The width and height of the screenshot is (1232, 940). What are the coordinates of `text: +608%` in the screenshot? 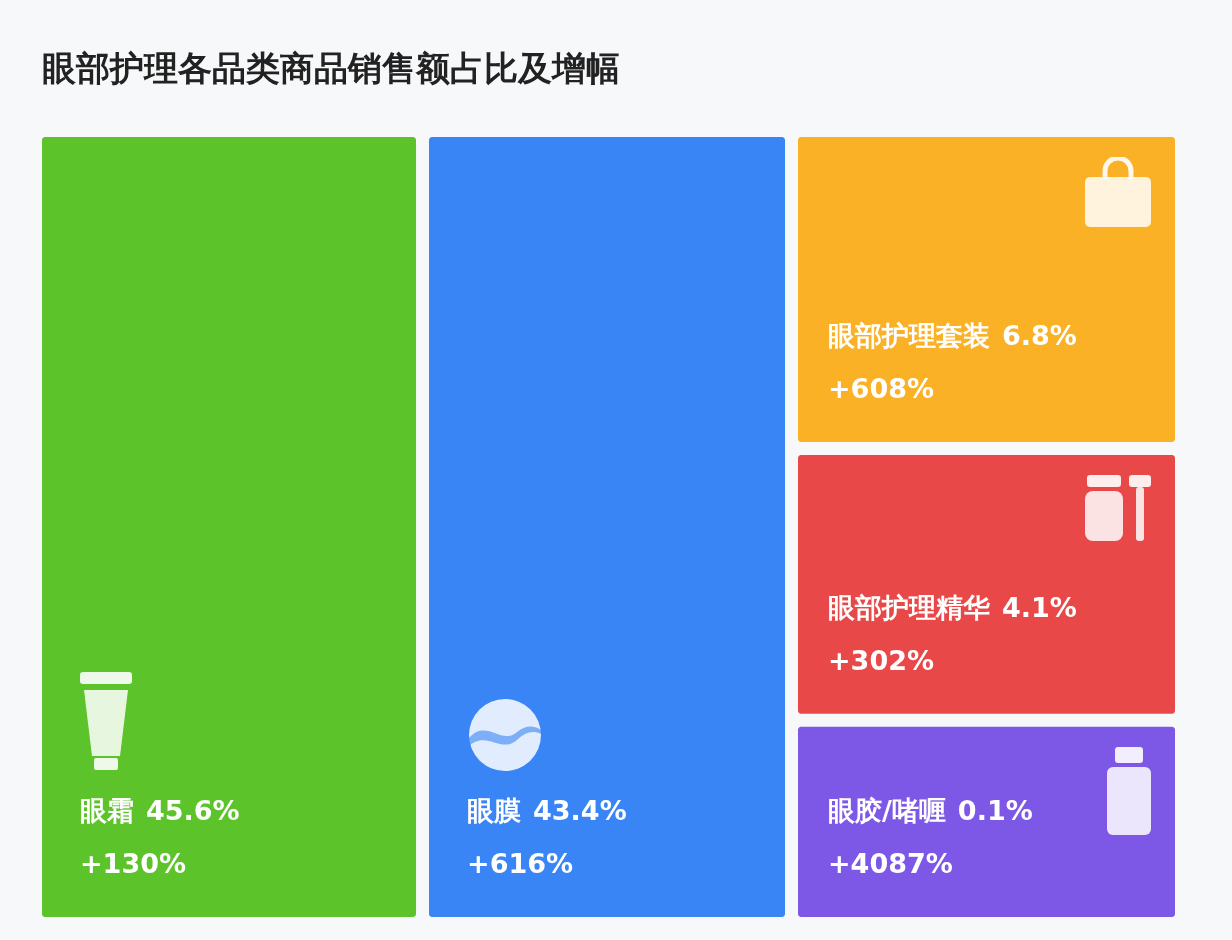 It's located at (881, 389).